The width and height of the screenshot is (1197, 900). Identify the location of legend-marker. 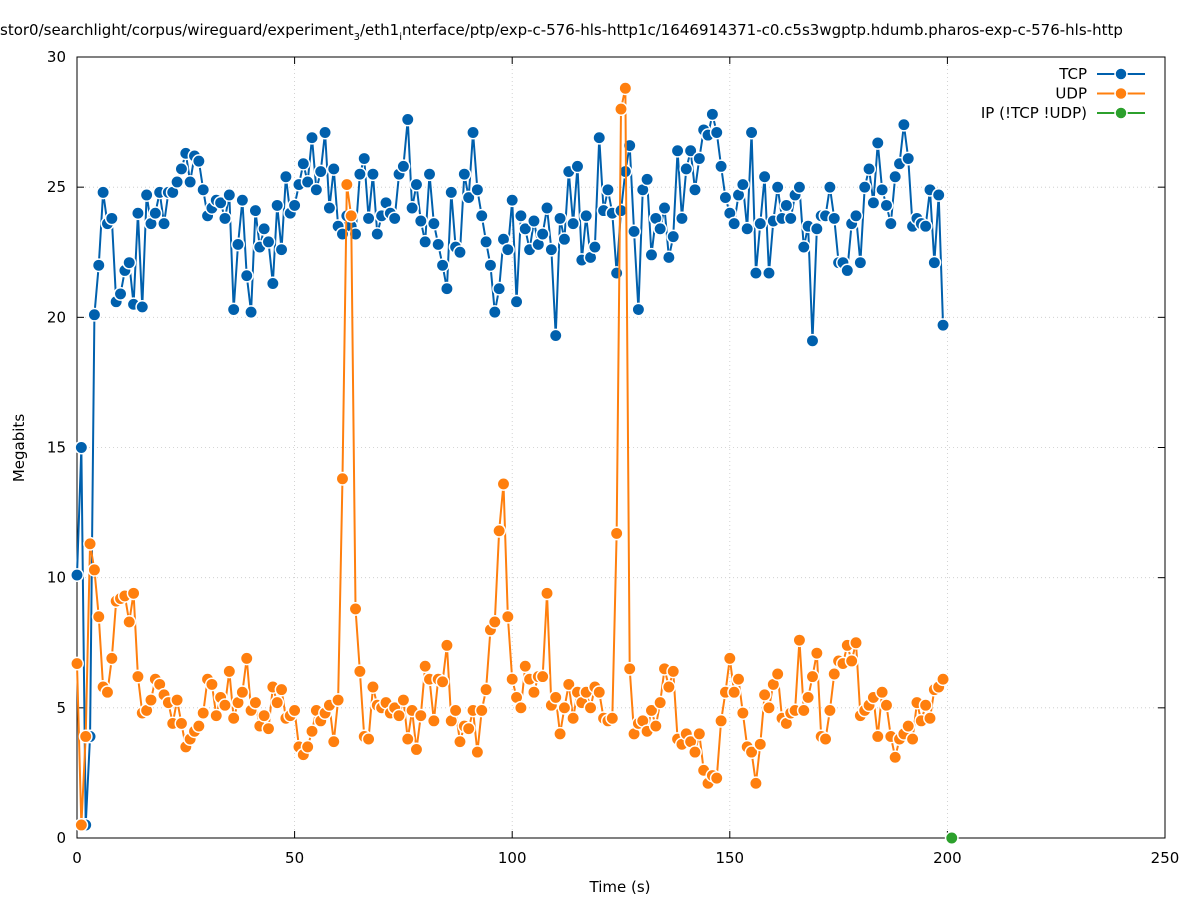
(1121, 93).